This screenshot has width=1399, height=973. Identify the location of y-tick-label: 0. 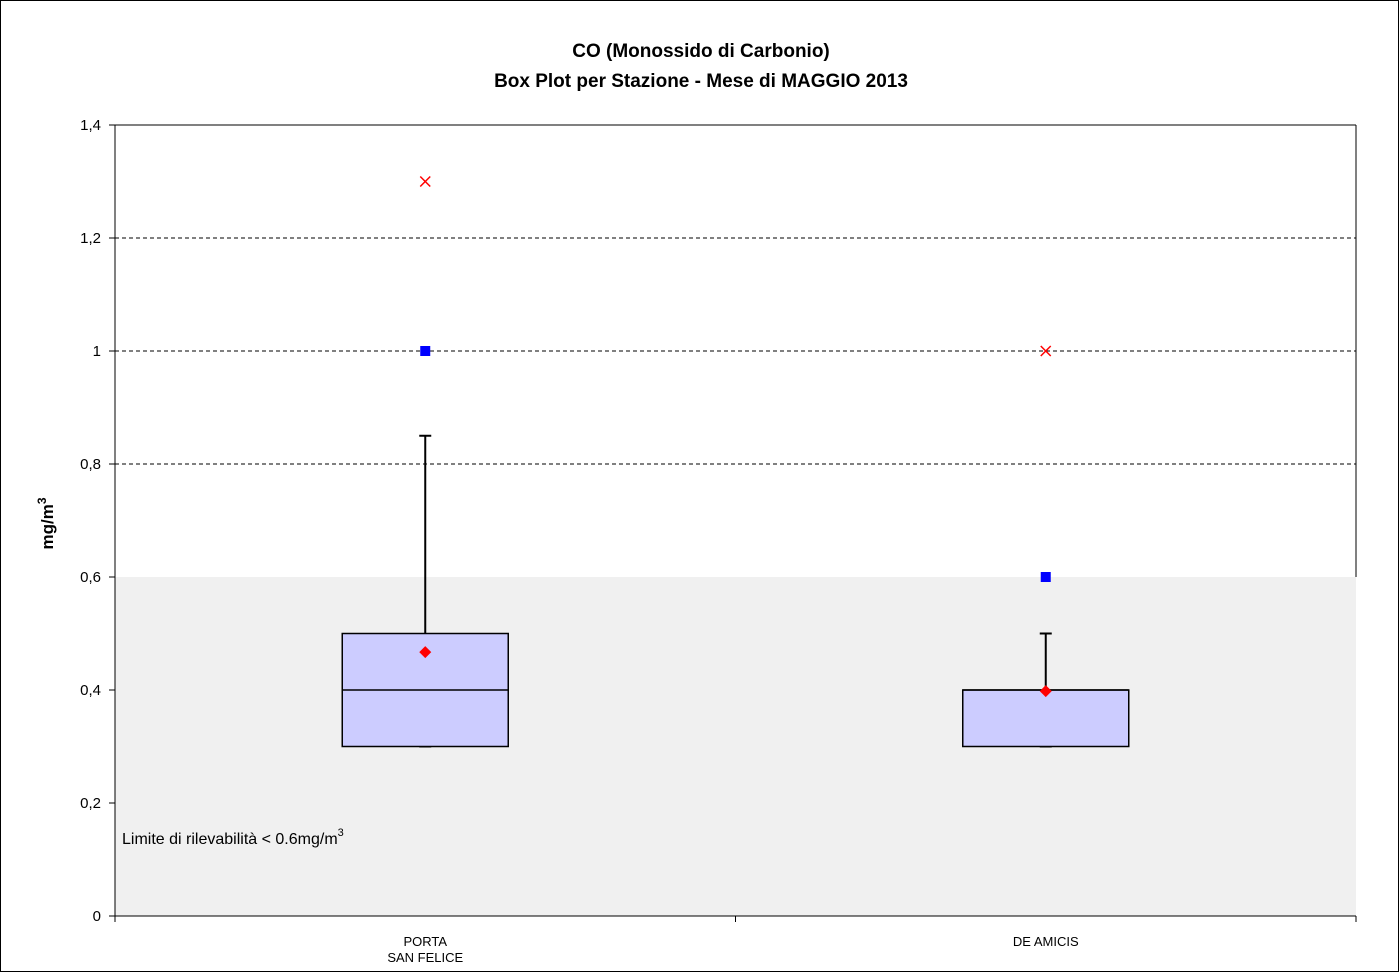
(97, 916).